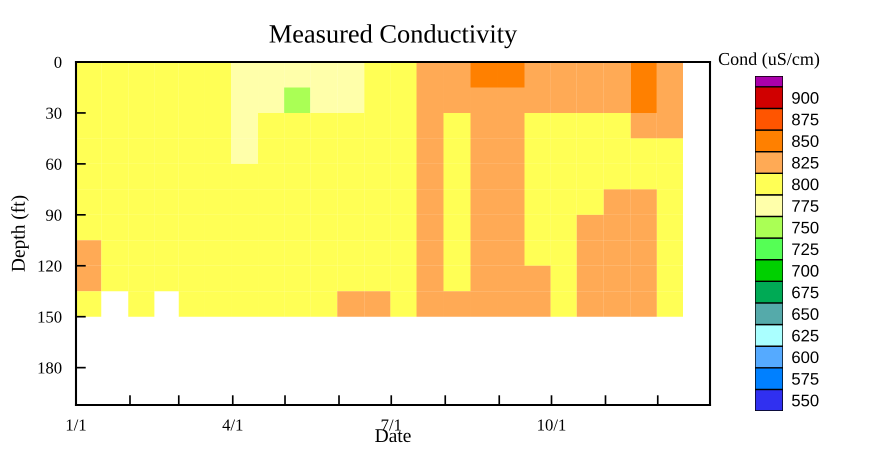 The width and height of the screenshot is (884, 453). I want to click on color-bar-label: 650, so click(805, 314).